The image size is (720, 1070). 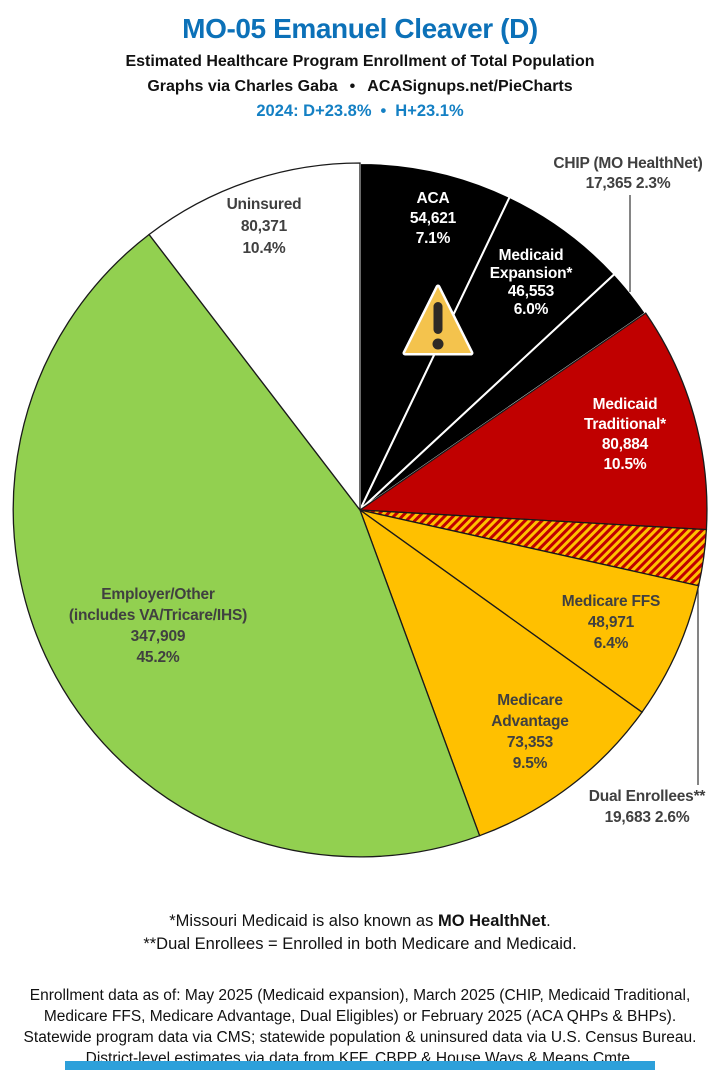 What do you see at coordinates (533, 421) in the screenshot?
I see `slice-medicaid-traditional` at bounding box center [533, 421].